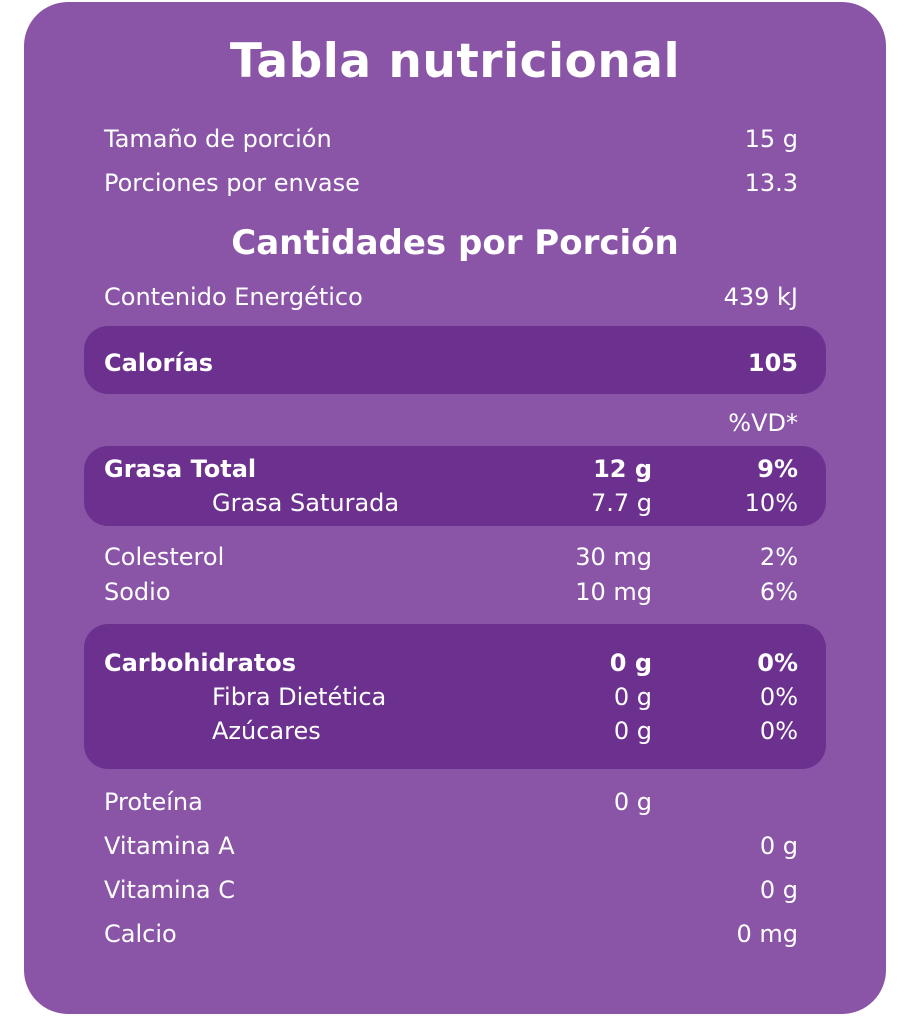 This screenshot has height=1017, width=910. I want to click on protein-row: Proteína 0 g, so click(451, 802).